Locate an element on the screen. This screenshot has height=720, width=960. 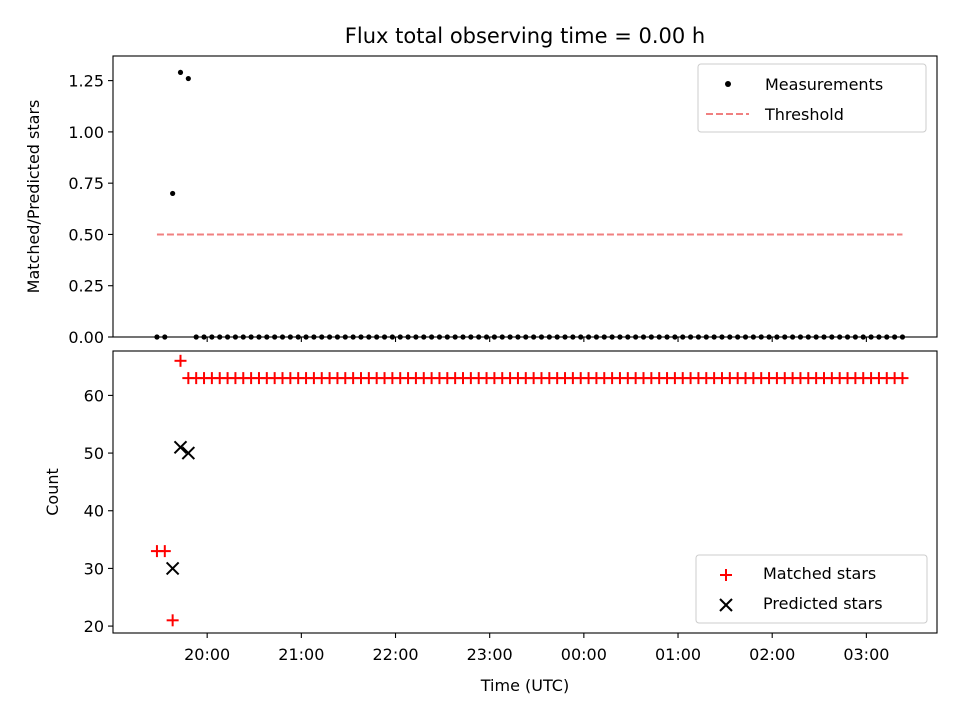
bottom-y-tick-label: 60 is located at coordinates (94, 395).